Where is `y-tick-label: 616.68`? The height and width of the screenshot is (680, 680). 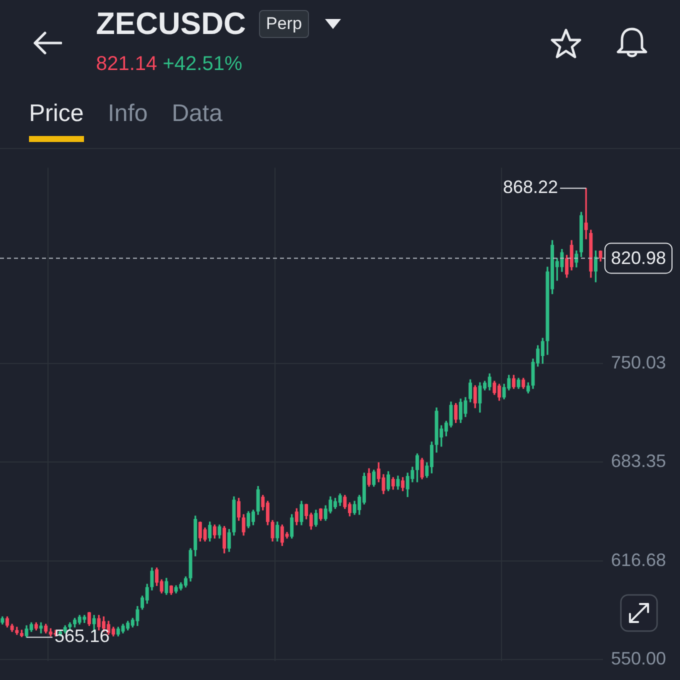 y-tick-label: 616.68 is located at coordinates (638, 560).